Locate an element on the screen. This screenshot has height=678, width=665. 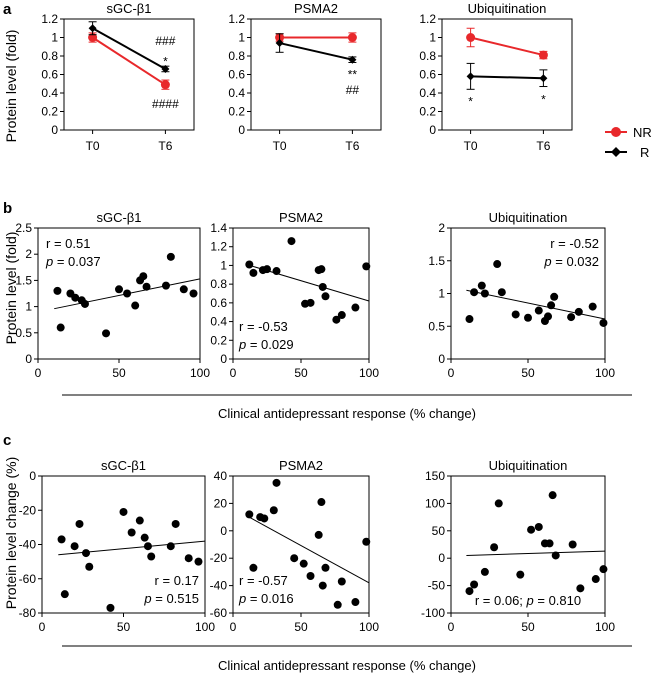
stat-p-value: = 0.037 is located at coordinates (76, 261).